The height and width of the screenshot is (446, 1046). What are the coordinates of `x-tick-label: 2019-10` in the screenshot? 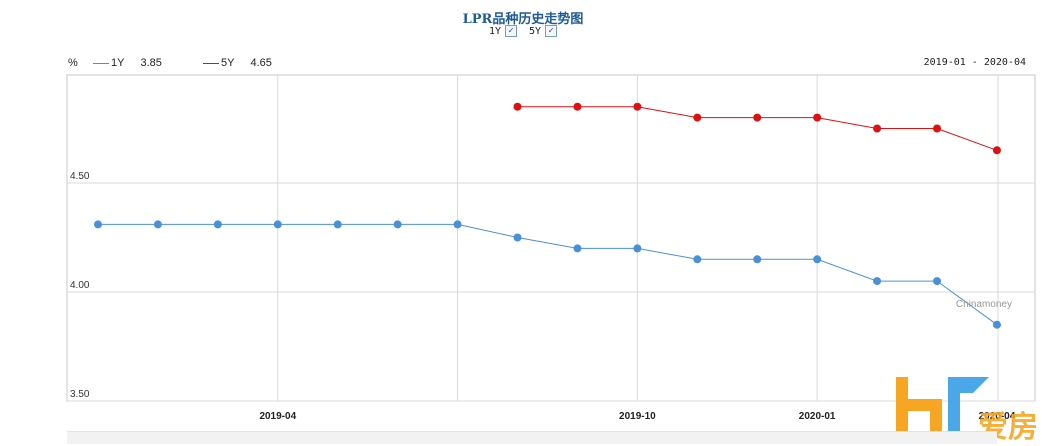 It's located at (637, 416).